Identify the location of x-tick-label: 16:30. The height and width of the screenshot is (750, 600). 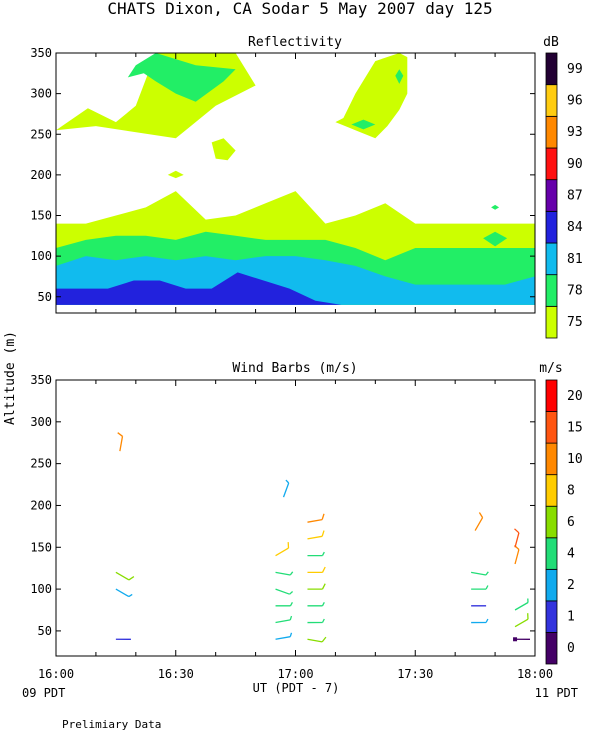
(176, 674).